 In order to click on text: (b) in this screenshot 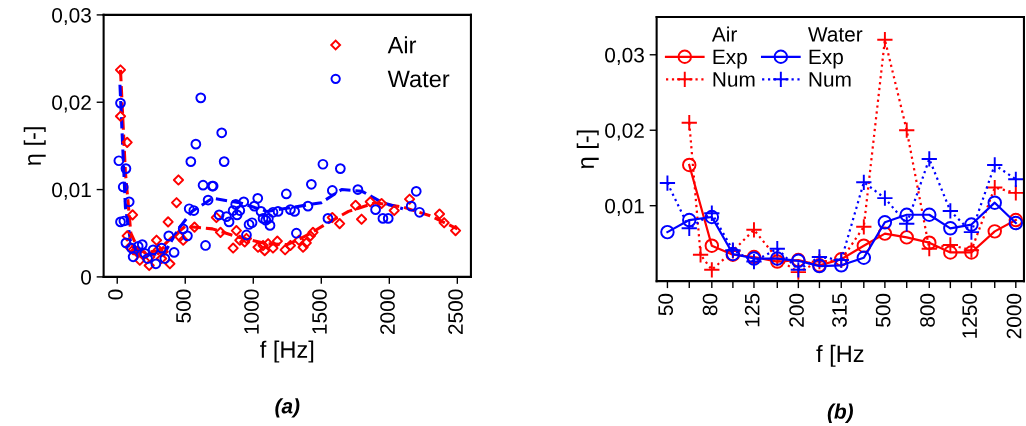, I will do `click(840, 413)`.